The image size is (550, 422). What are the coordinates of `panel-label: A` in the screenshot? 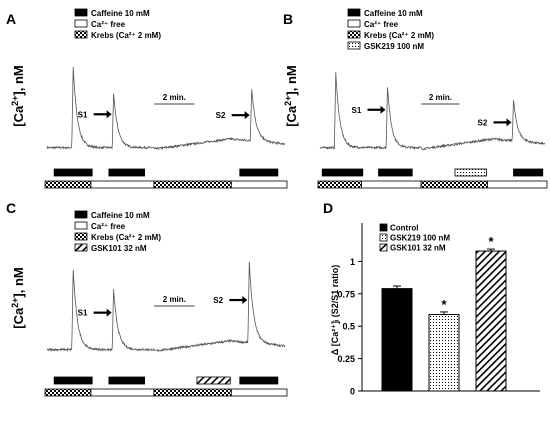 It's located at (11, 19).